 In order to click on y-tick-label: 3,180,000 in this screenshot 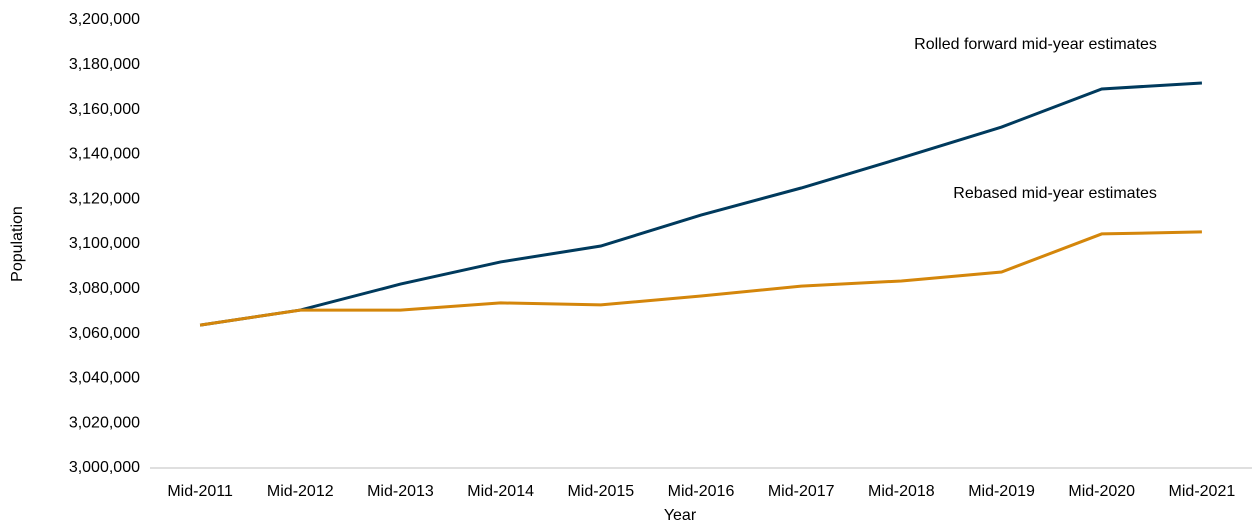, I will do `click(104, 64)`.